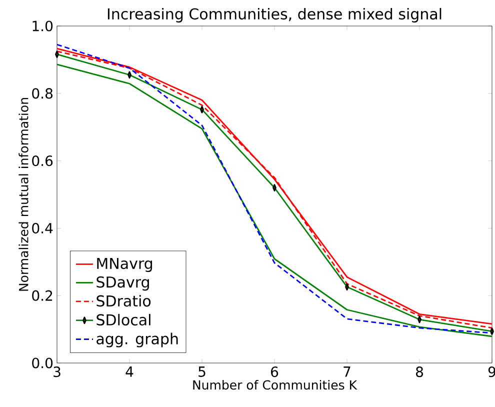  I want to click on y-tick-label: 0.0, so click(42, 363).